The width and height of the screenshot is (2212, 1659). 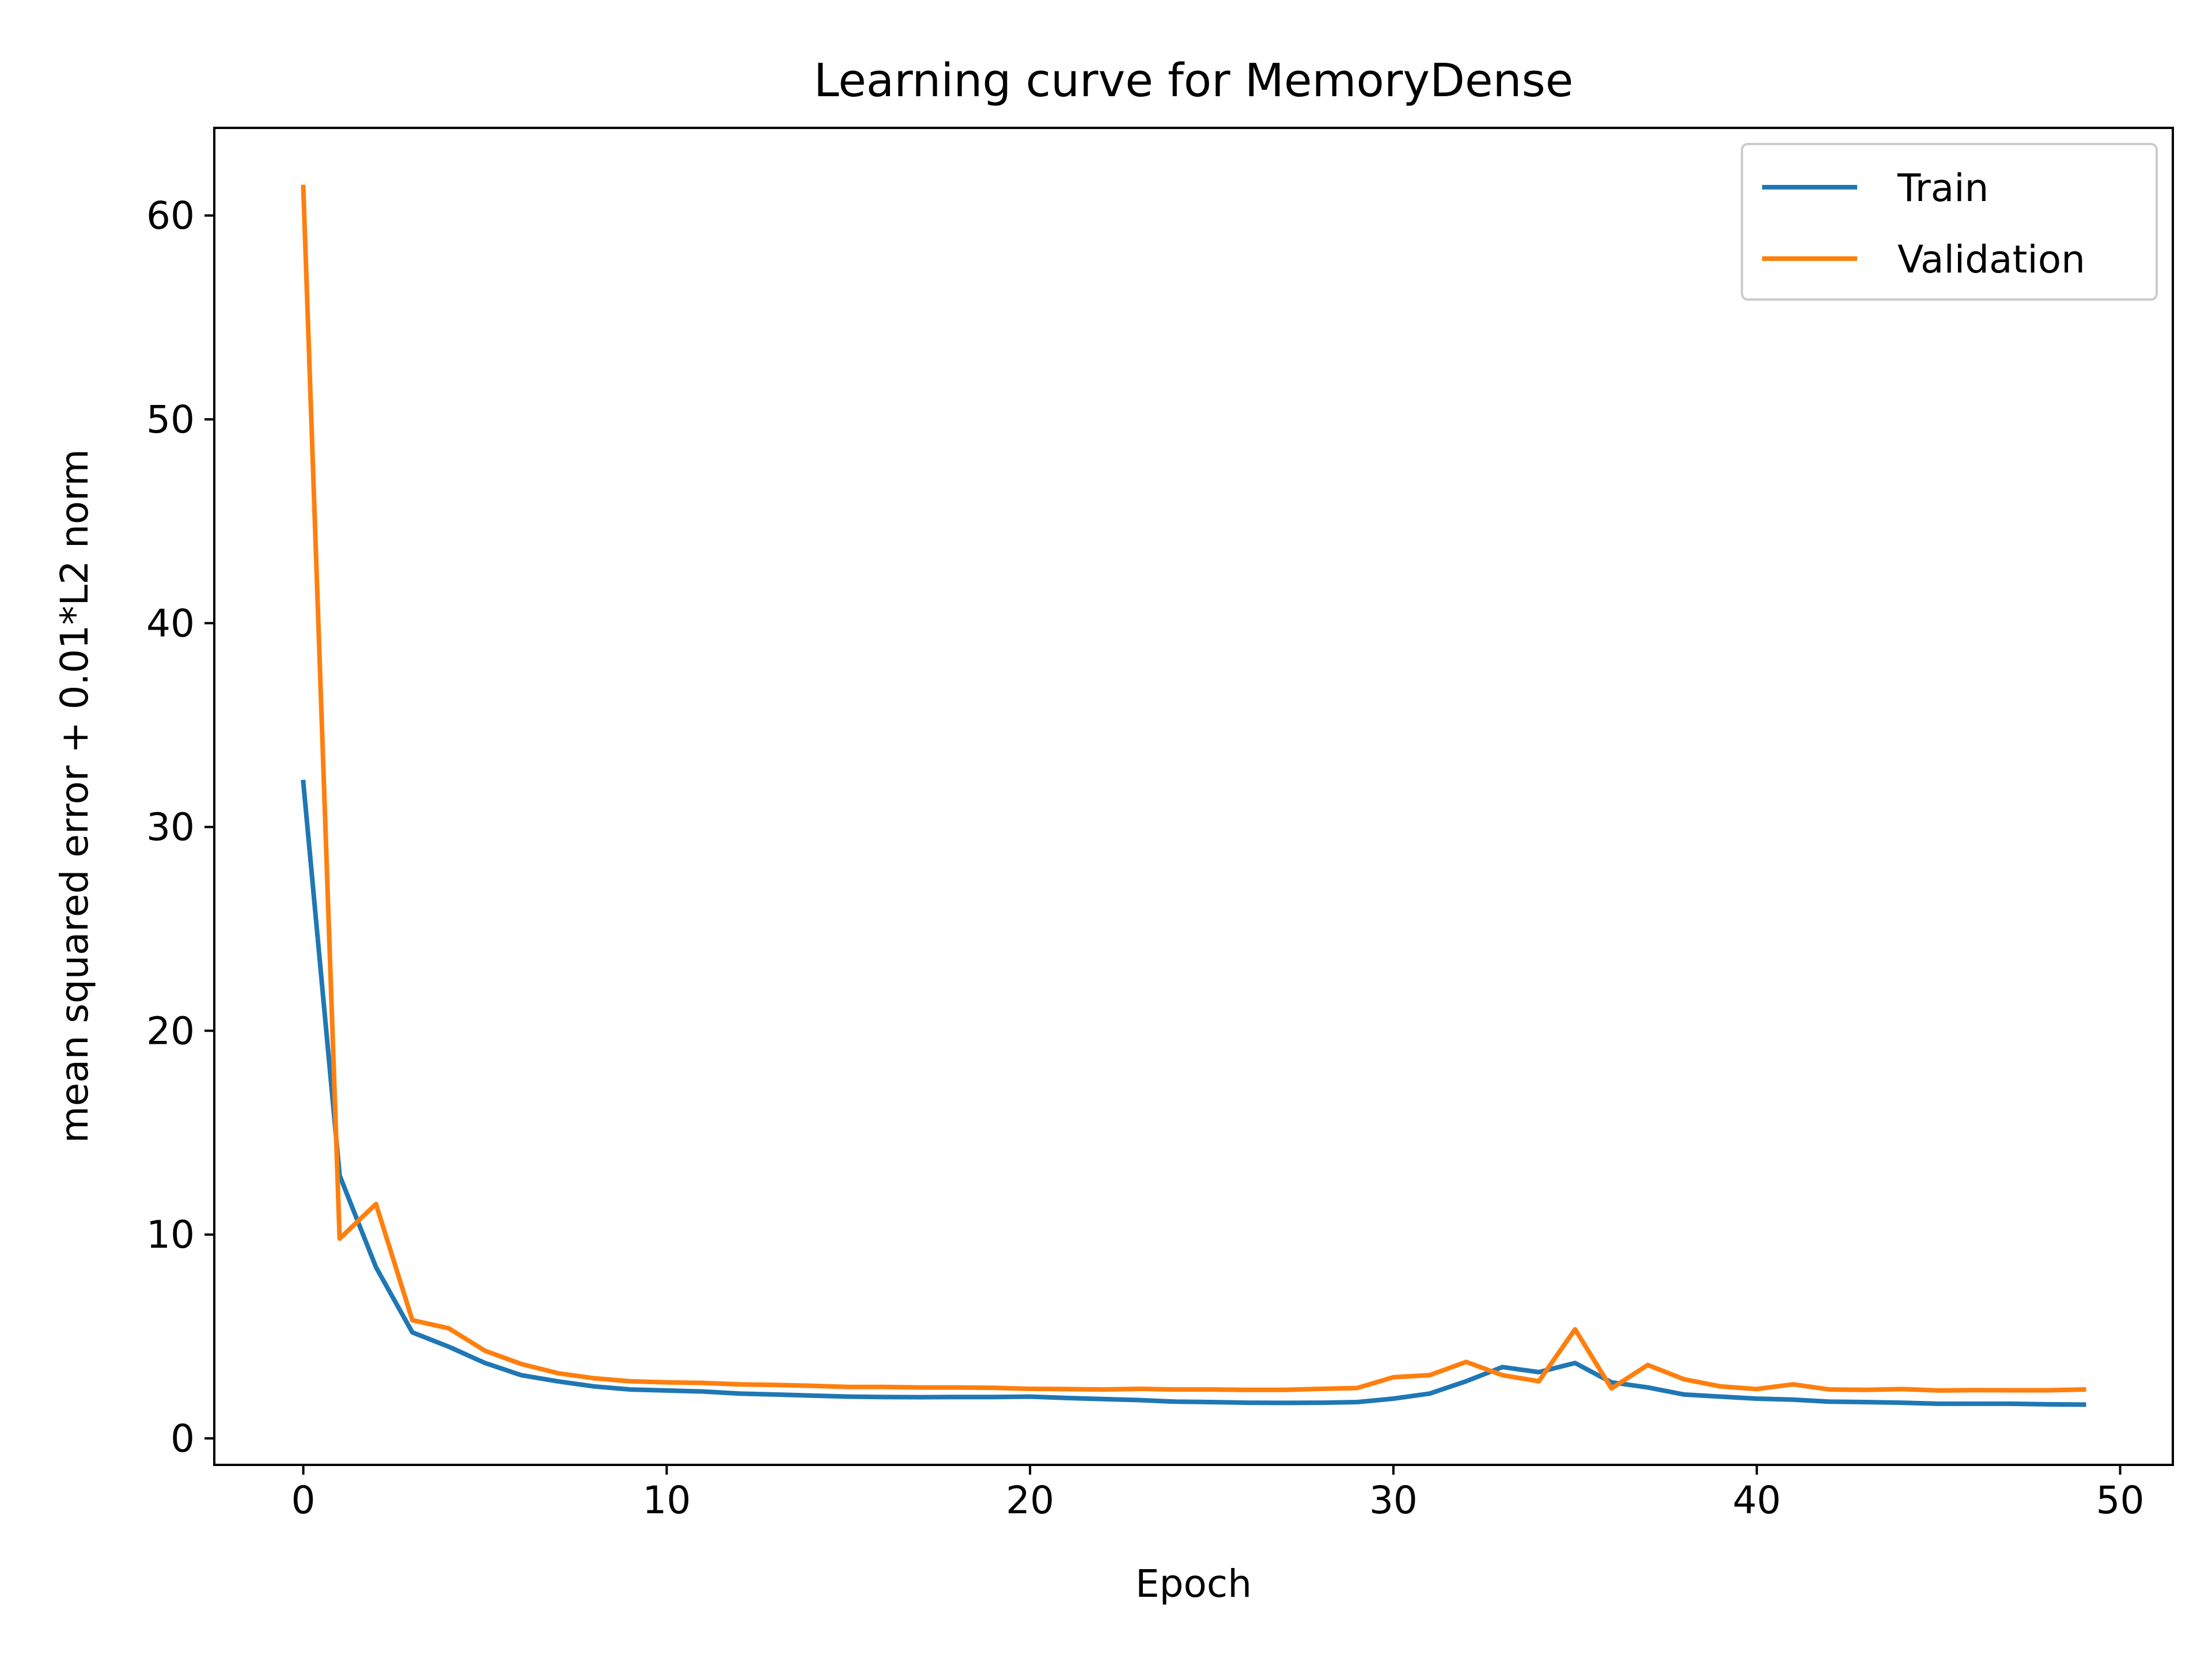 What do you see at coordinates (170, 827) in the screenshot?
I see `y-tick-label: 30` at bounding box center [170, 827].